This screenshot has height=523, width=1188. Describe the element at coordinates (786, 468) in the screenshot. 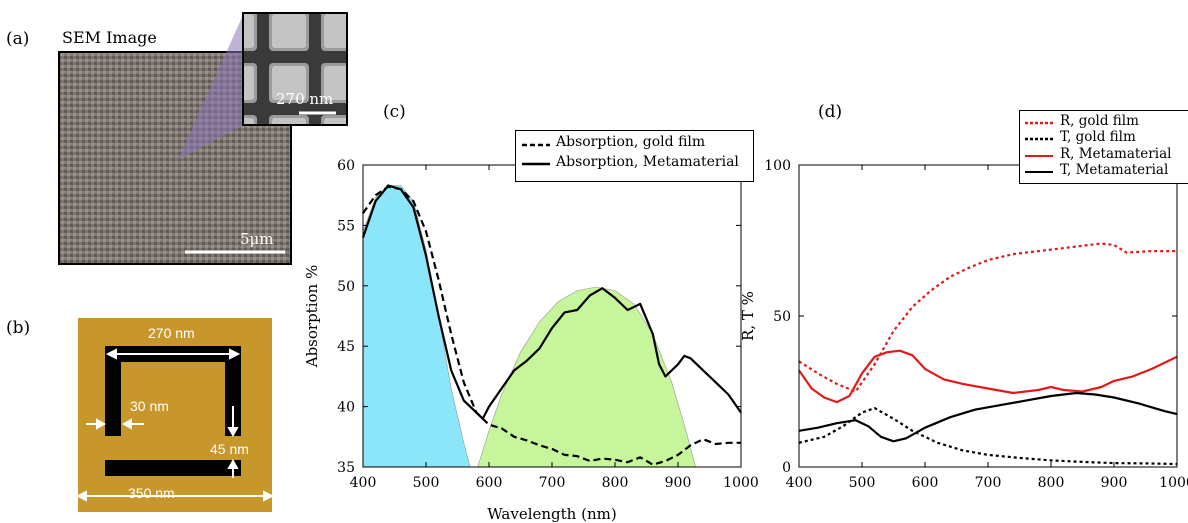

I see `chart-d-ytick-label: 0` at that location.